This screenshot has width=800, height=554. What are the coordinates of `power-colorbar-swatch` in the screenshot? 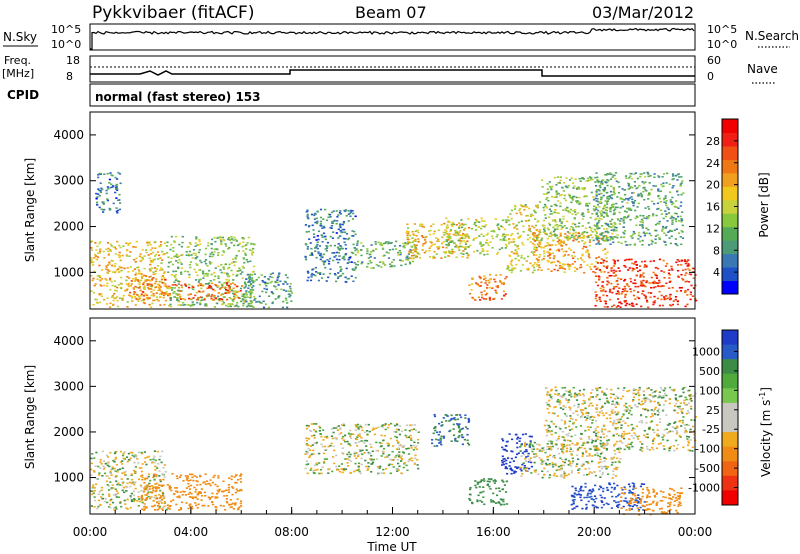 It's located at (730, 152).